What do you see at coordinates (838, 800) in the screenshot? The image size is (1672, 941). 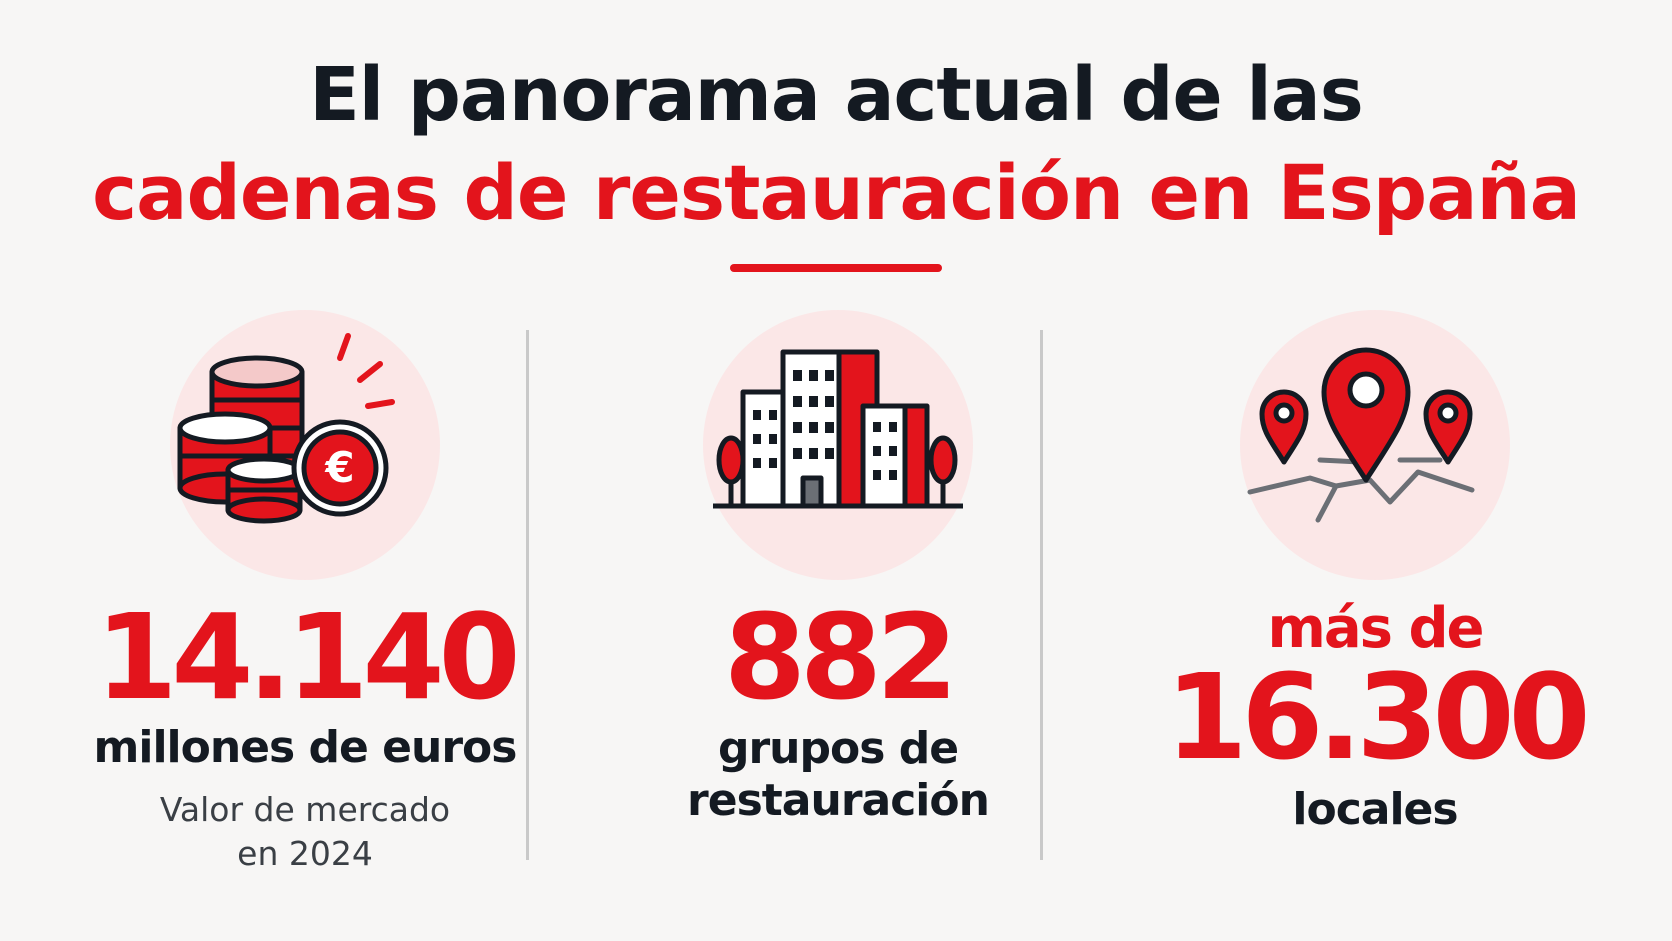 I see `restaurant-groups-label-line-2: restauración` at bounding box center [838, 800].